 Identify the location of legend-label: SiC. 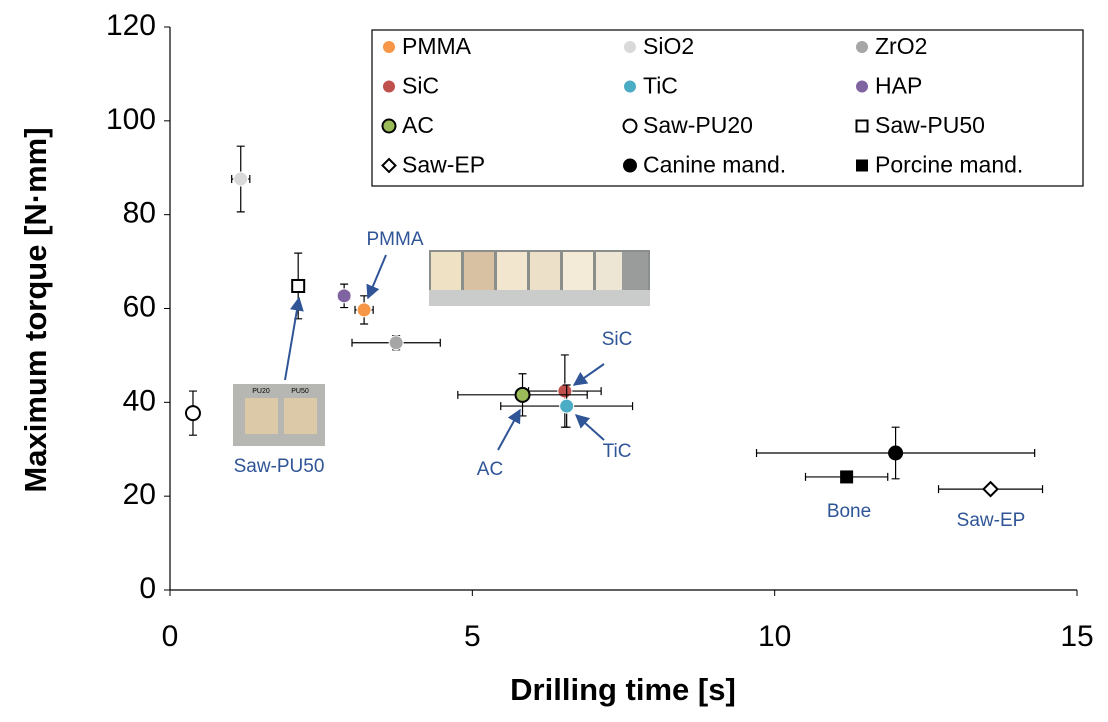
(420, 86).